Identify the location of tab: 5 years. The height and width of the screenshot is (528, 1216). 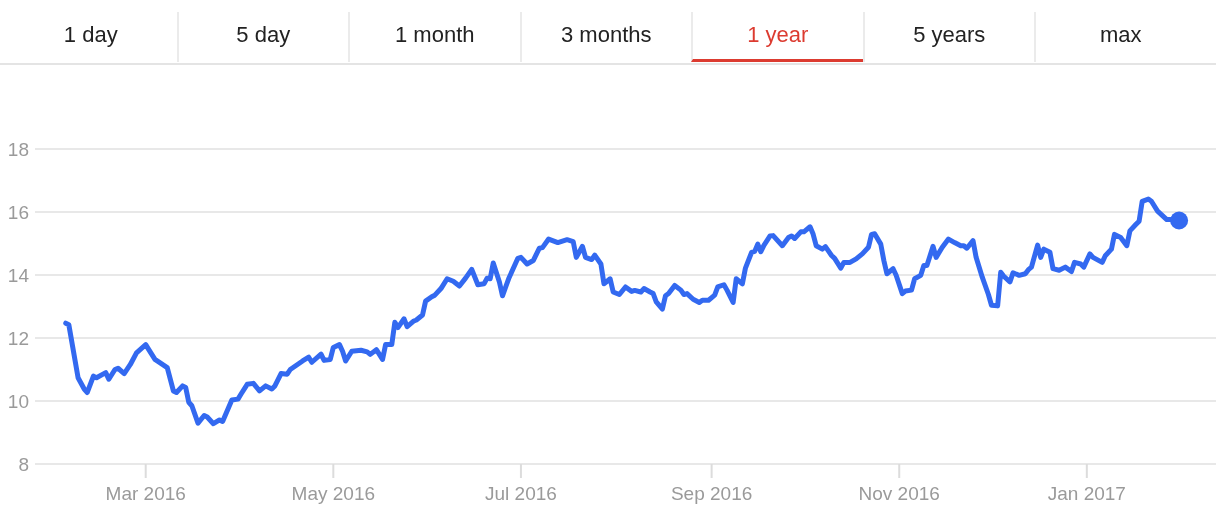
(948, 37).